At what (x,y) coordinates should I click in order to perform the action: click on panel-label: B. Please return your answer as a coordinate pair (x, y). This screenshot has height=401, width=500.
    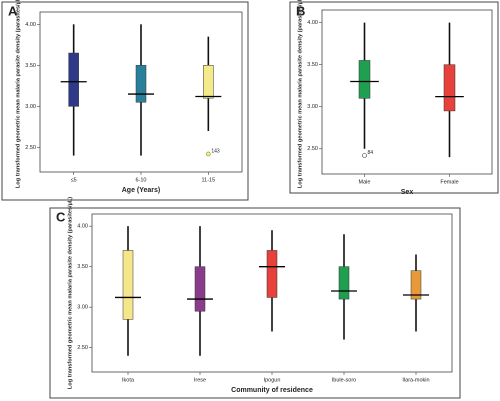
    Looking at the image, I should click on (300, 10).